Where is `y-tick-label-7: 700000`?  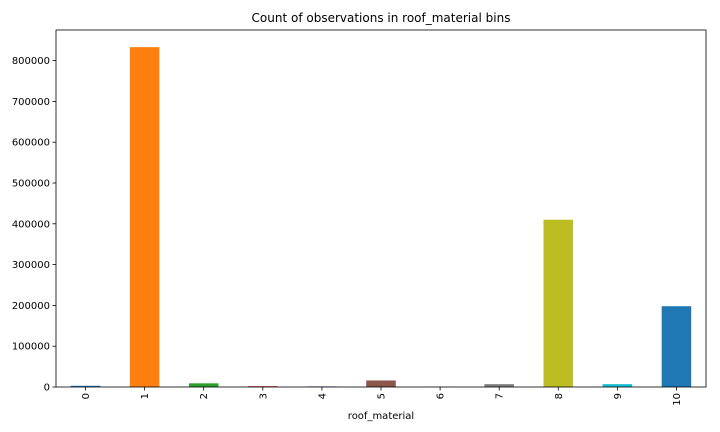
y-tick-label-7: 700000 is located at coordinates (31, 102).